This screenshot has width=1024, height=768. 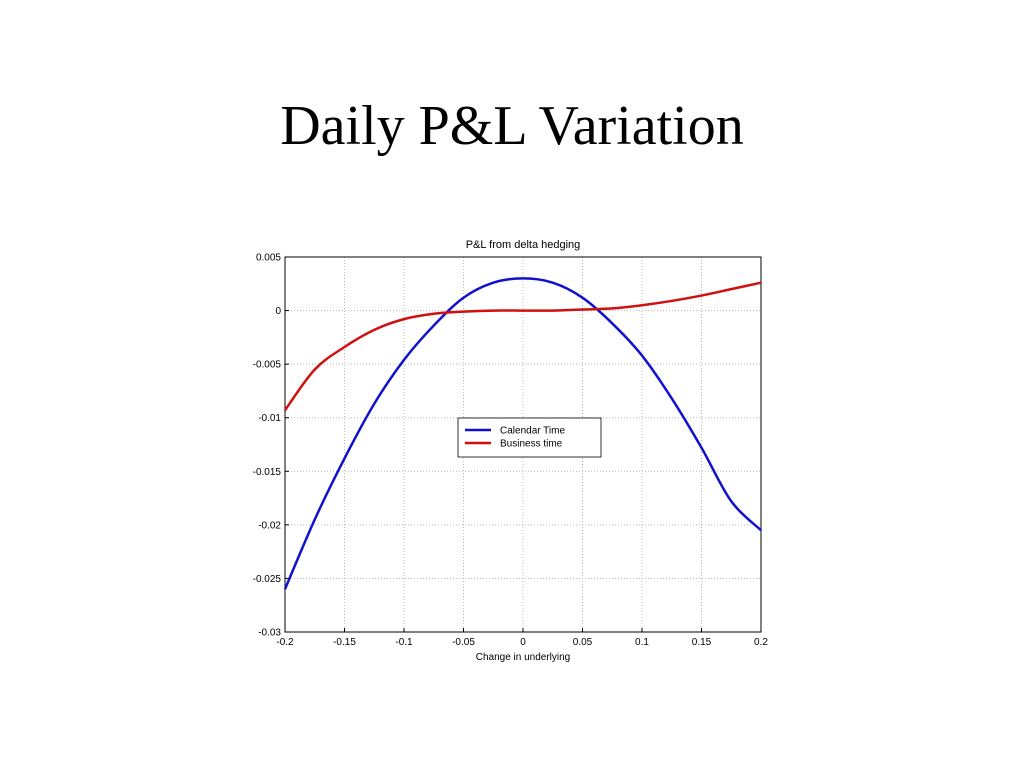 I want to click on chart-legend: Calendar Time Business time, so click(x=529, y=437).